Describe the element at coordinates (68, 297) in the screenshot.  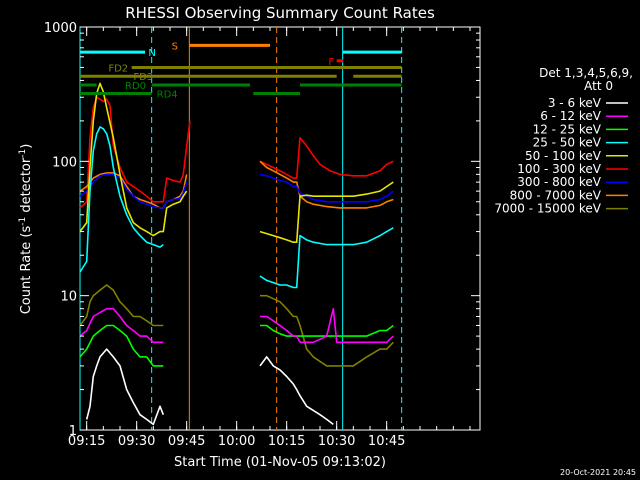
I see `y-tick-label: 10` at that location.